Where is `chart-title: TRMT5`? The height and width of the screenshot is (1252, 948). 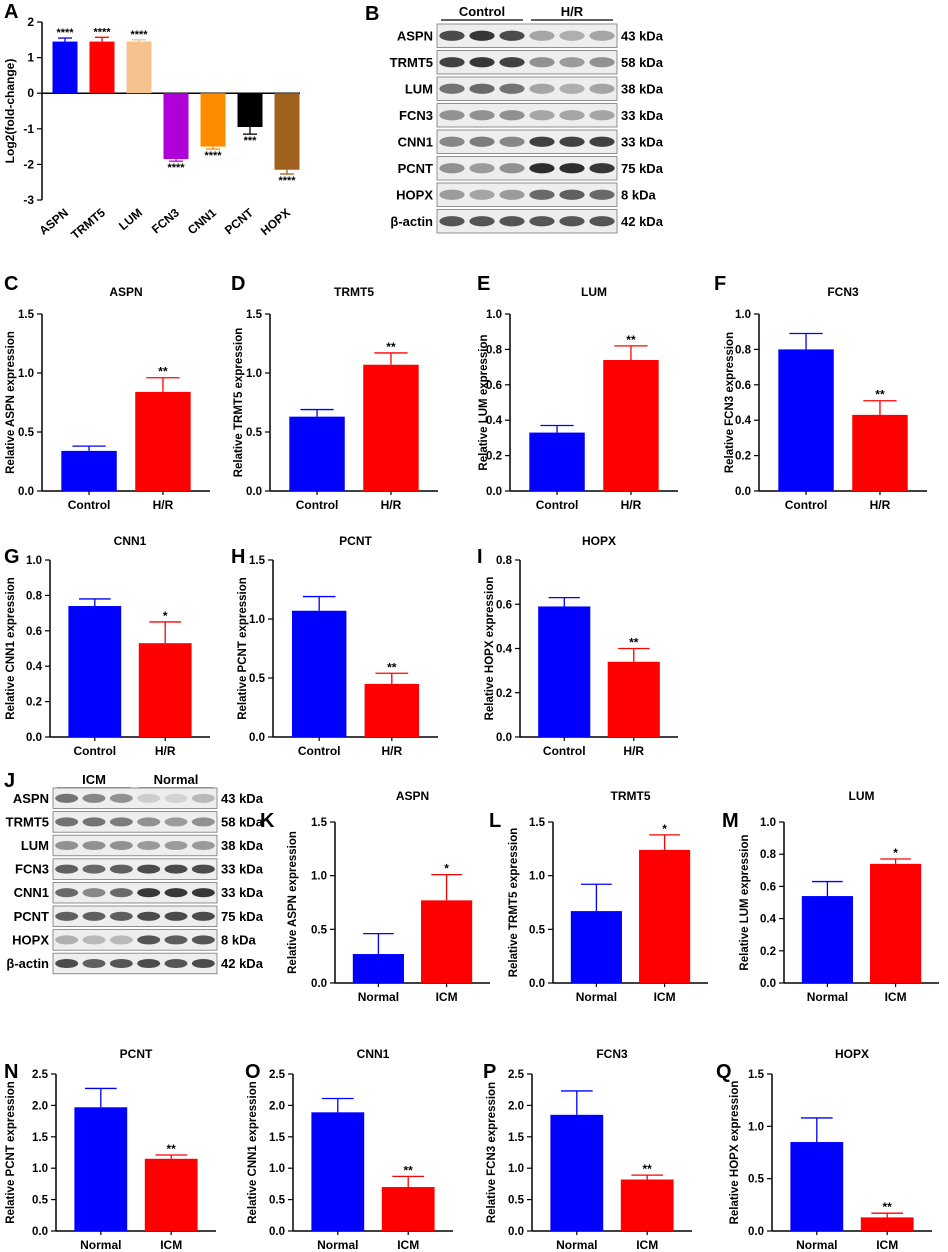
chart-title: TRMT5 is located at coordinates (354, 292).